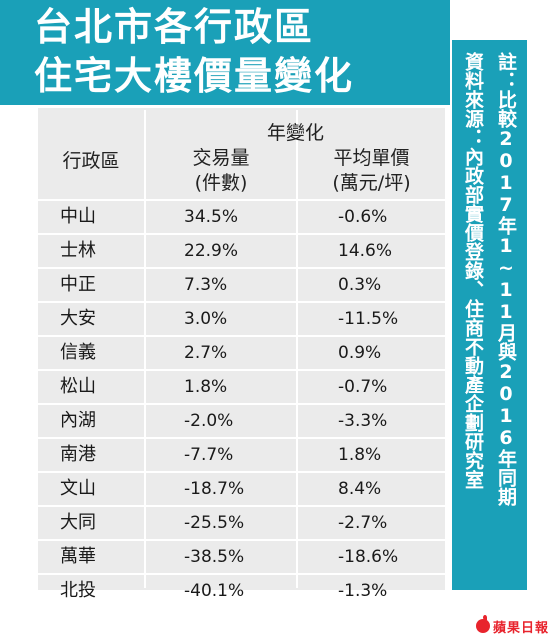  What do you see at coordinates (482, 624) in the screenshot?
I see `apple-icon` at bounding box center [482, 624].